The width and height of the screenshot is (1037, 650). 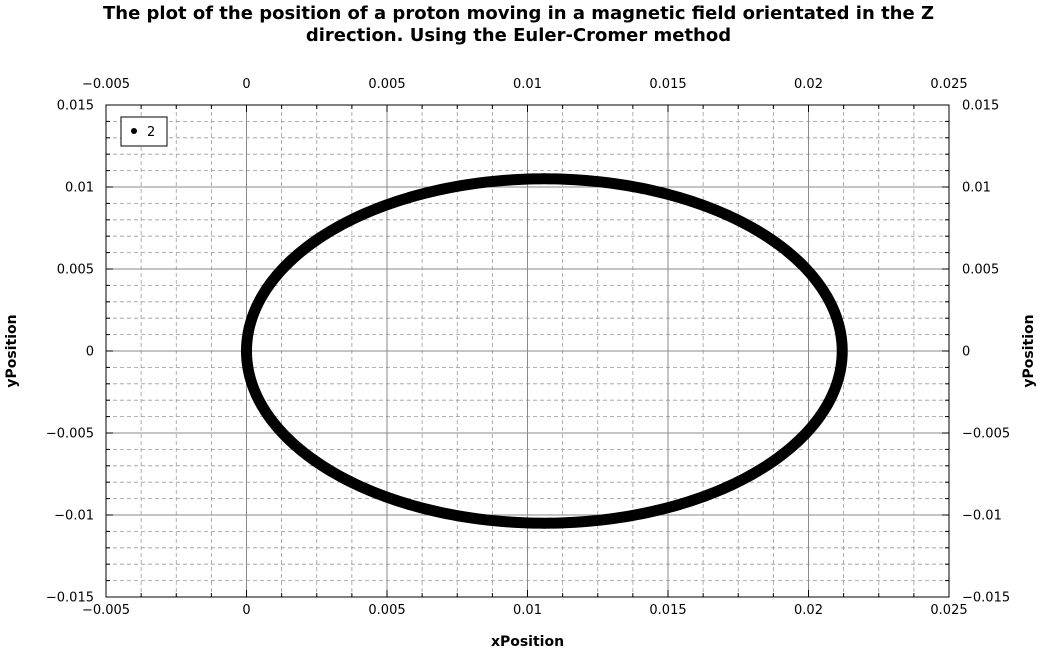 What do you see at coordinates (986, 434) in the screenshot?
I see `y-tick-label-right: −0.005` at bounding box center [986, 434].